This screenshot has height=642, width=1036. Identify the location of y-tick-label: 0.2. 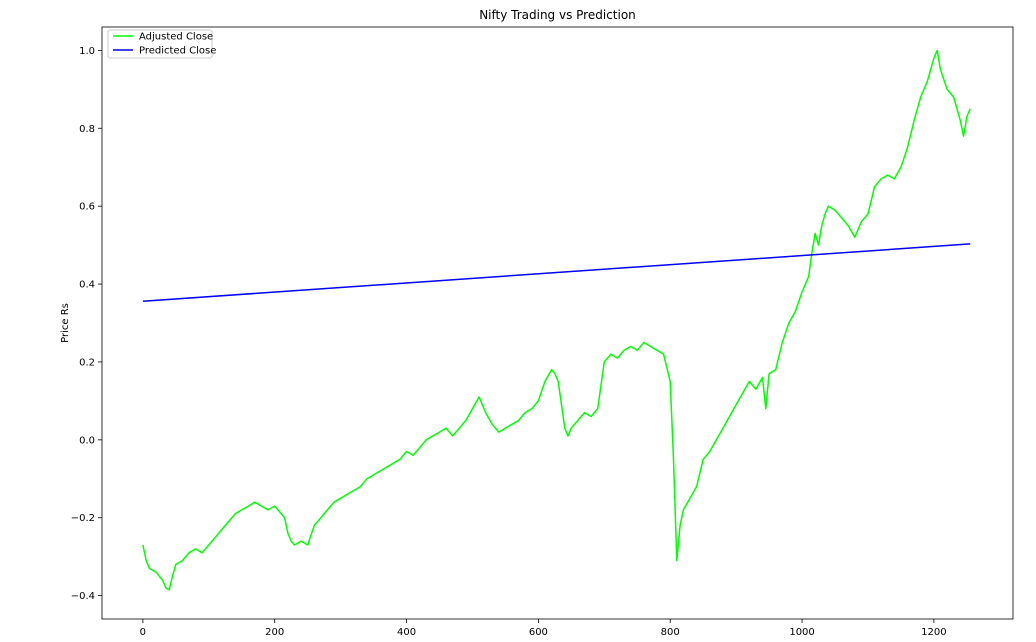
(87, 362).